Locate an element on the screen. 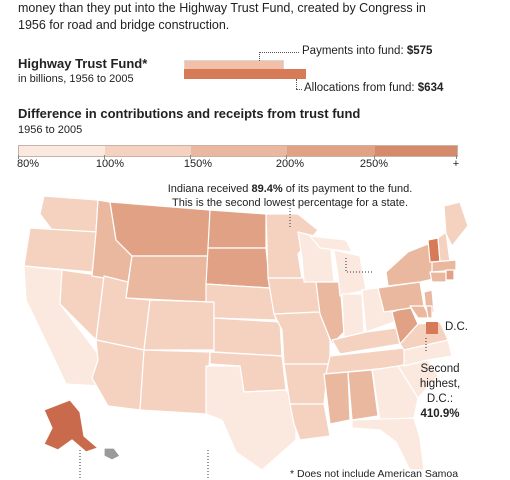  state-hawaii is located at coordinates (112, 454).